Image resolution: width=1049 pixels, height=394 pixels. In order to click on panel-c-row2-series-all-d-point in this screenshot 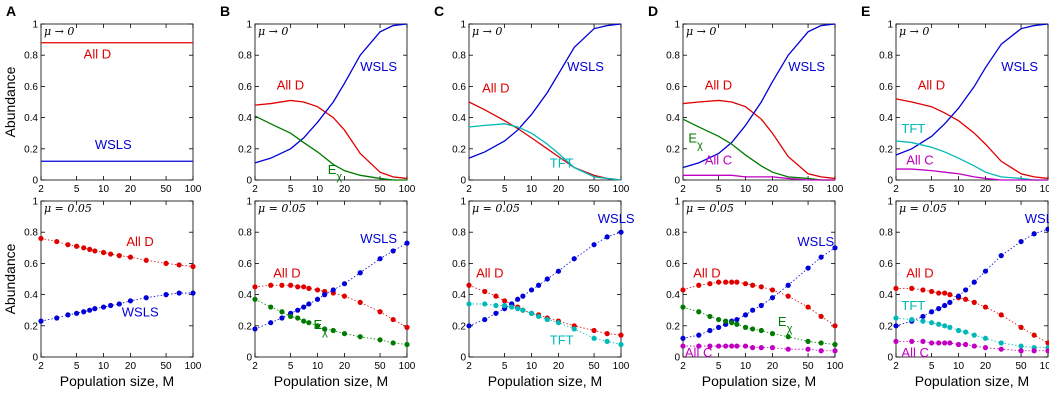, I will do `click(469, 285)`.